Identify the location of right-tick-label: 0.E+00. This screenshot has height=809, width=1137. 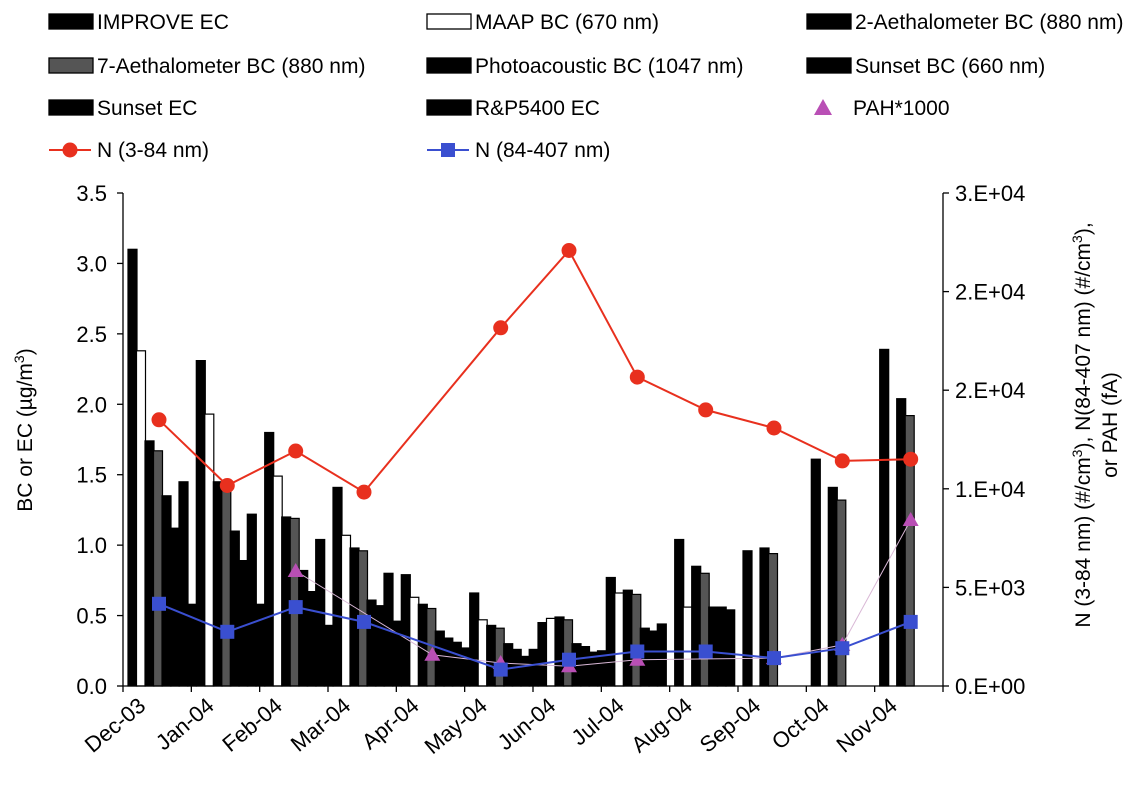
(990, 686).